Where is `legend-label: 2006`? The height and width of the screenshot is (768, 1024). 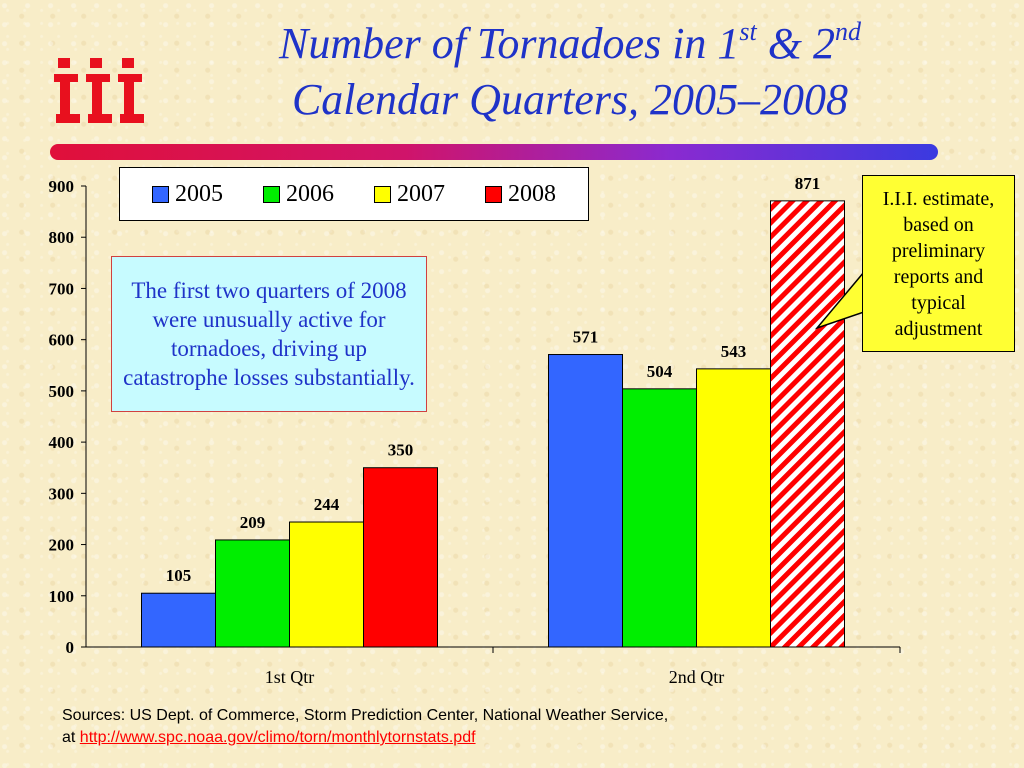
legend-label: 2006 is located at coordinates (310, 193).